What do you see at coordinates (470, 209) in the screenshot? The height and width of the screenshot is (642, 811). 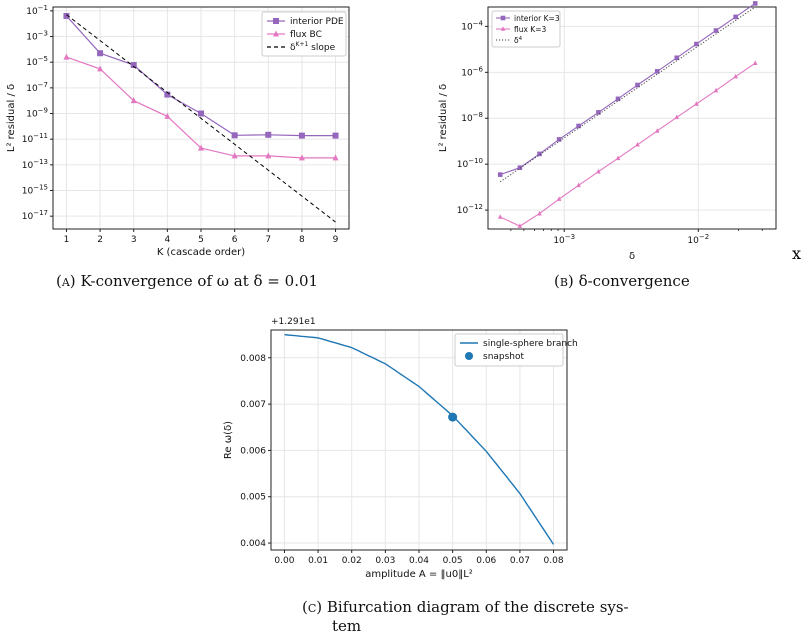 I see `y-tick-label: 10⁻¹²` at bounding box center [470, 209].